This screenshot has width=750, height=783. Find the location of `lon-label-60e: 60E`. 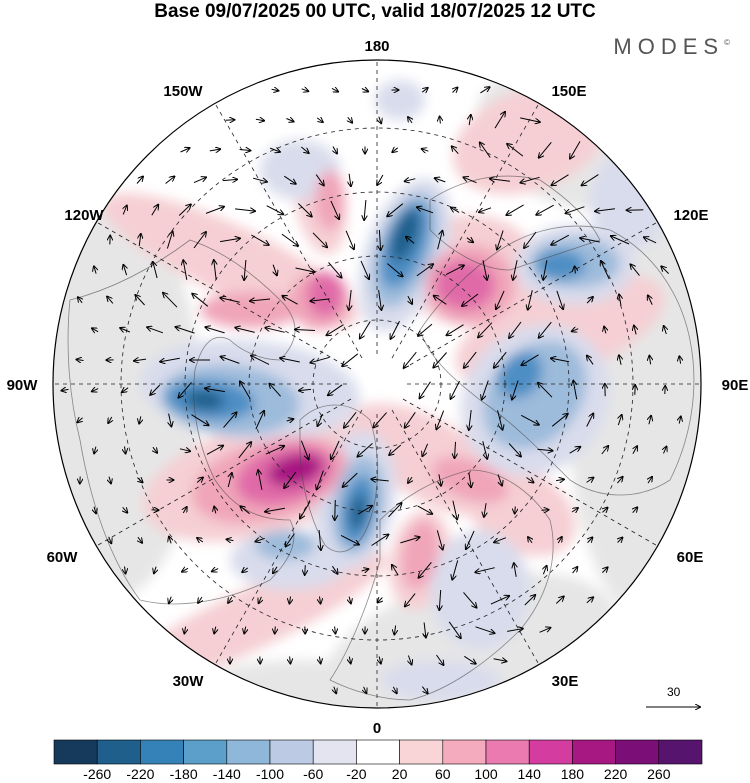

lon-label-60e: 60E is located at coordinates (690, 557).